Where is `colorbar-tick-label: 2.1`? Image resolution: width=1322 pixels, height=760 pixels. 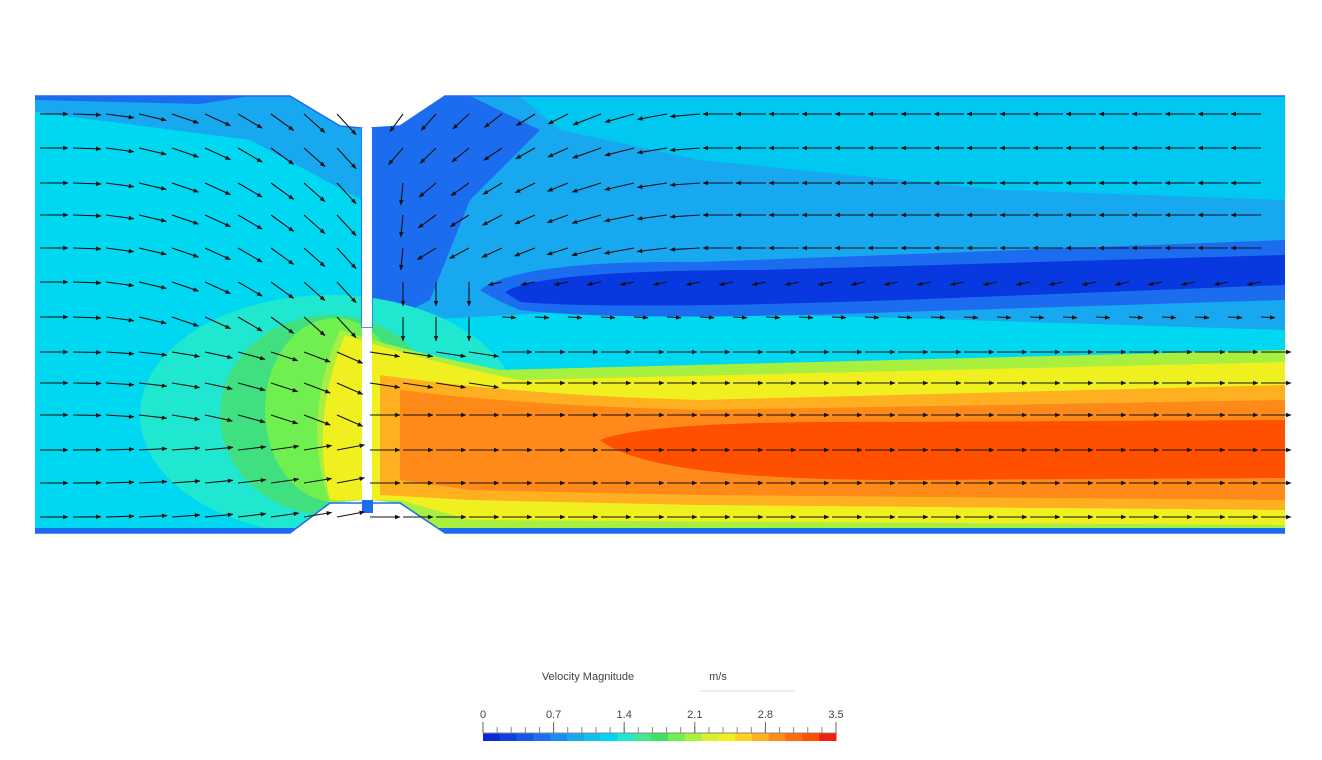
colorbar-tick-label: 2.1 is located at coordinates (694, 715).